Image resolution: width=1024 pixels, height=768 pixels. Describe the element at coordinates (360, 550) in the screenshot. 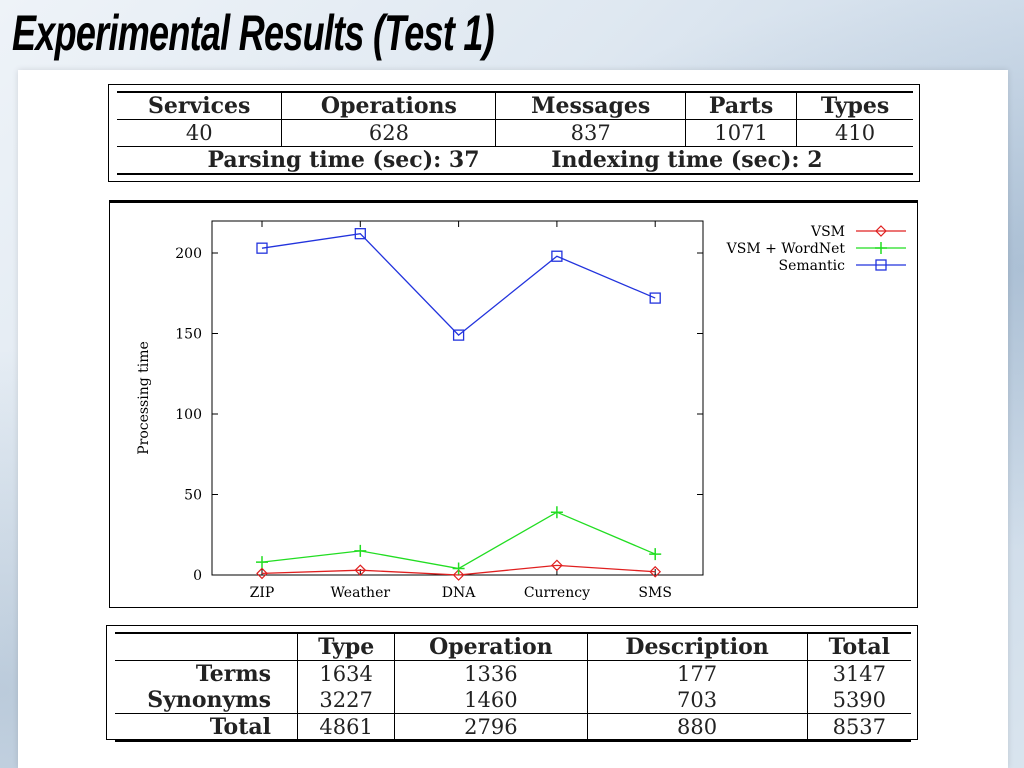

I see `point-vsm-wordnet-weather` at that location.